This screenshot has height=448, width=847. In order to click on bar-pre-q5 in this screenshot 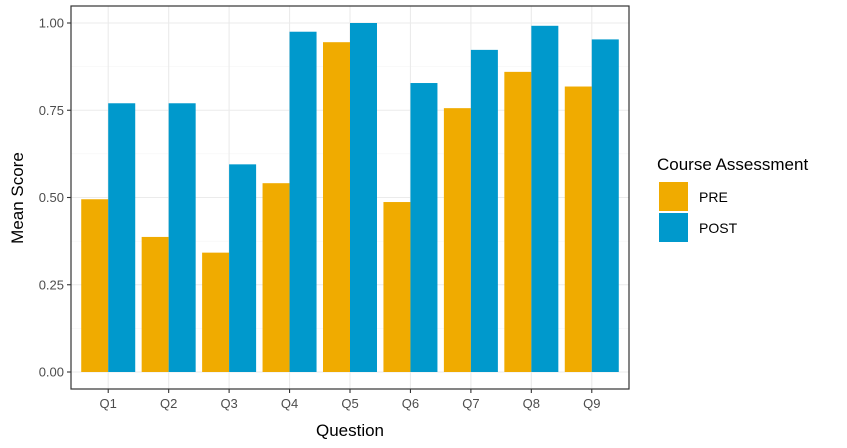, I will do `click(336, 207)`.